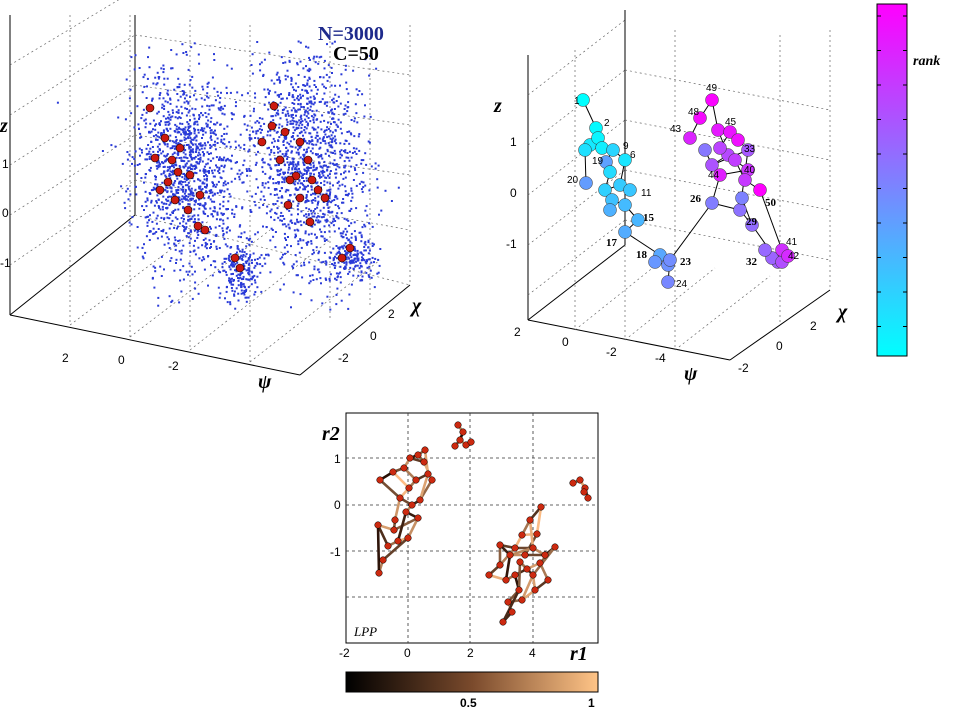 The height and width of the screenshot is (720, 960). What do you see at coordinates (740, 210) in the screenshot?
I see `panel-b-node` at bounding box center [740, 210].